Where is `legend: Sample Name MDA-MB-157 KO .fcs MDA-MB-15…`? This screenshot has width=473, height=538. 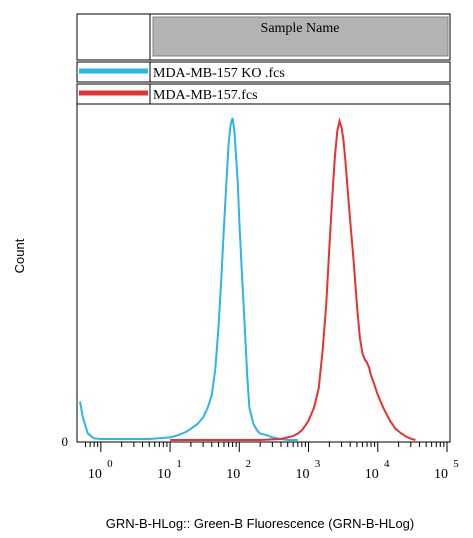 legend: Sample Name MDA-MB-157 KO .fcs MDA-MB-15… is located at coordinates (263, 59).